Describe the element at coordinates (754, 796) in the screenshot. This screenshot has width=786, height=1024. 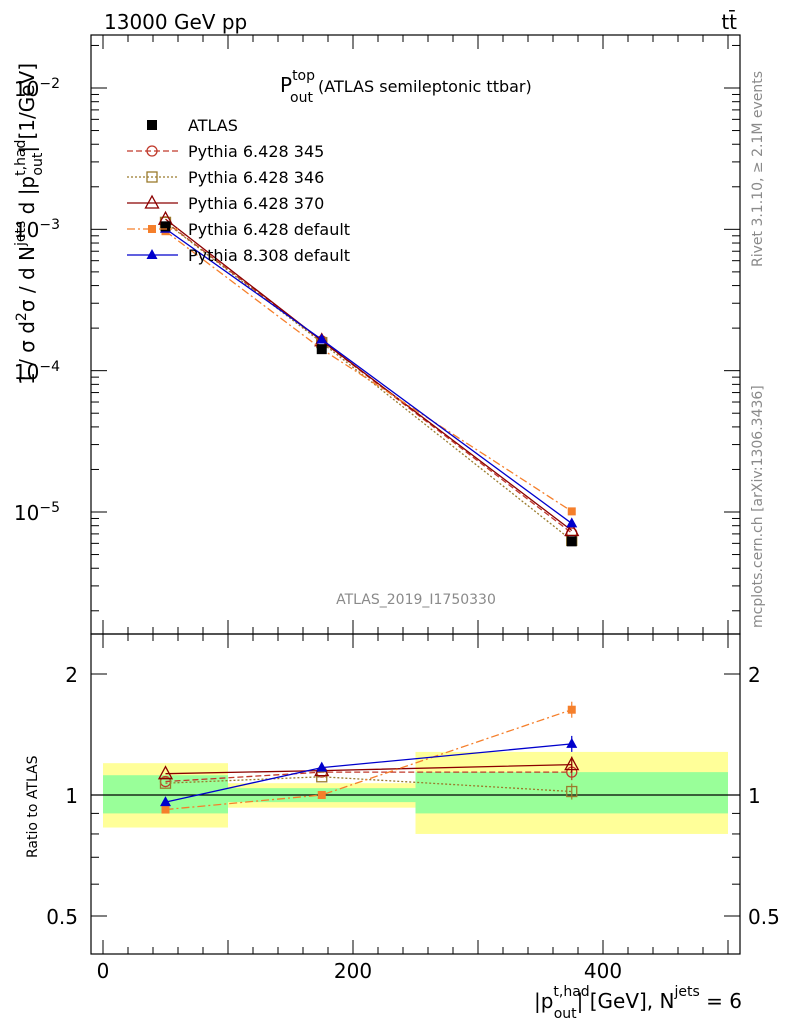
I see `ratio-tick-1-right: 1` at that location.